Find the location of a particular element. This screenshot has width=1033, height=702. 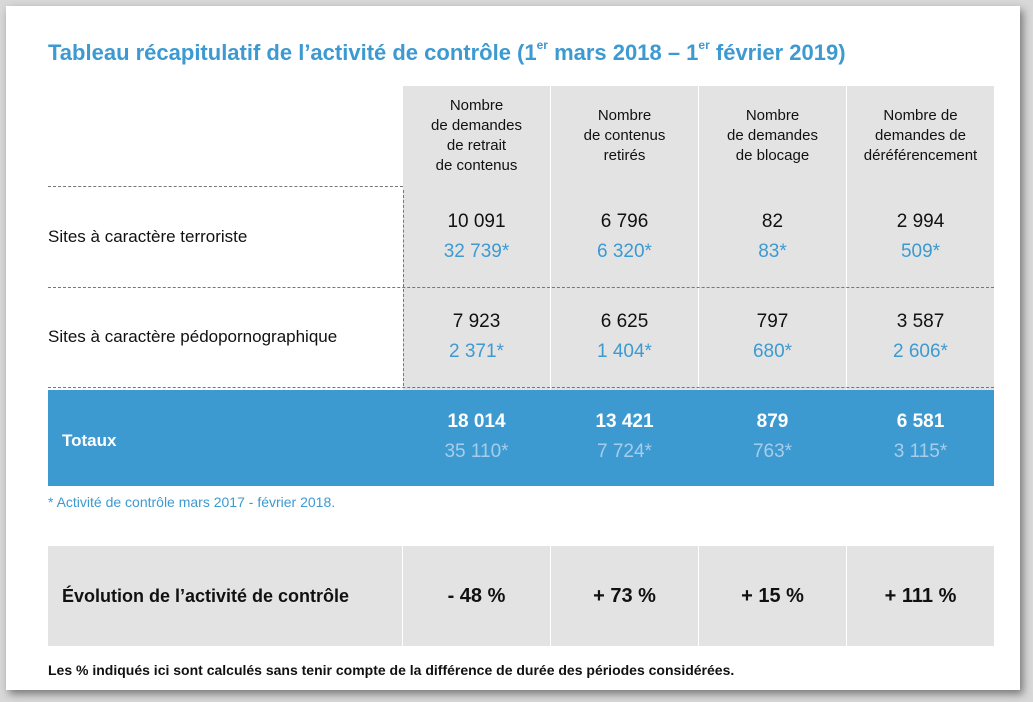

evolution-label: Évolution de l’activité de contrôle is located at coordinates (206, 595).